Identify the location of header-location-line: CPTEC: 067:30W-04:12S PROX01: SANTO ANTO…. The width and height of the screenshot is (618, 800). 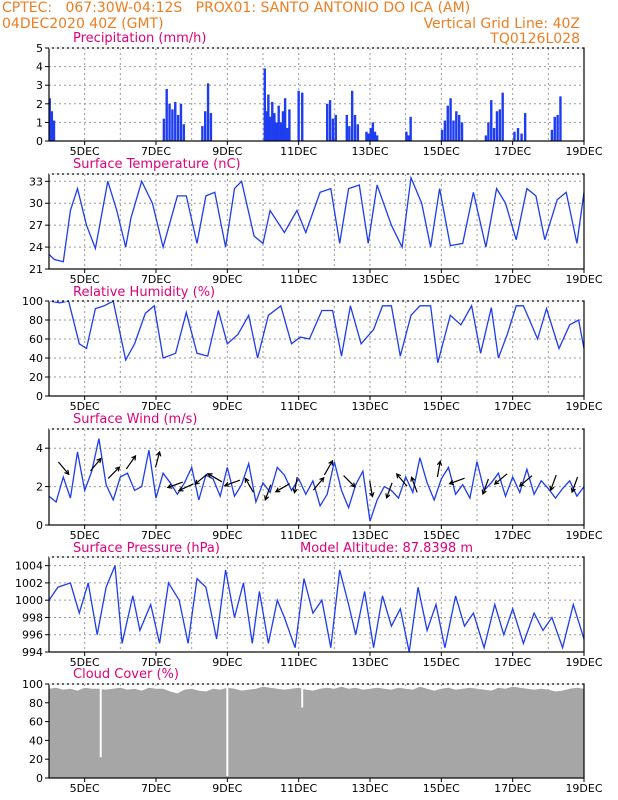
(236, 8).